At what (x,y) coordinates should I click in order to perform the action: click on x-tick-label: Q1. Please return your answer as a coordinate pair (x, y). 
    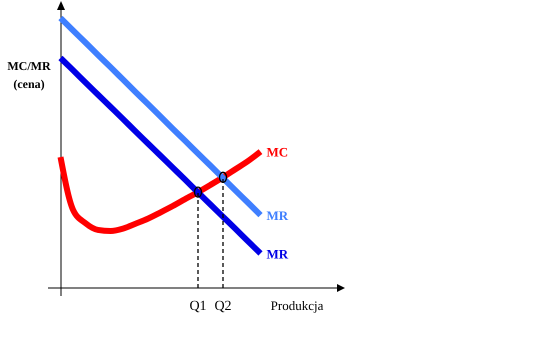
    Looking at the image, I should click on (198, 306).